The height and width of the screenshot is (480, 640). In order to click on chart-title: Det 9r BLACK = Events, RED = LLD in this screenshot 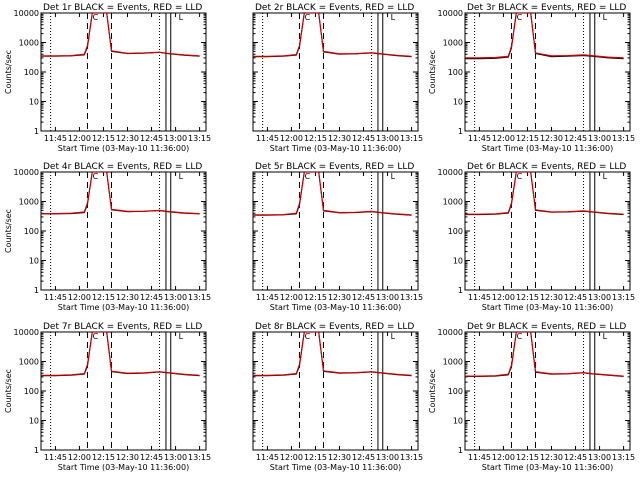, I will do `click(546, 327)`.